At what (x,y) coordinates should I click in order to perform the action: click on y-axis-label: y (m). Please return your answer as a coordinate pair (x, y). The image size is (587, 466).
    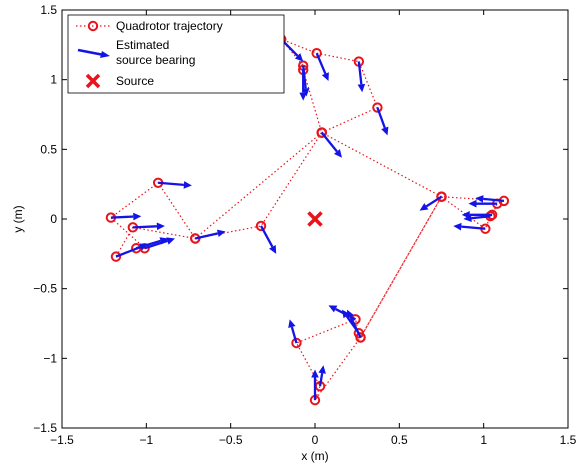
    Looking at the image, I should click on (18, 218).